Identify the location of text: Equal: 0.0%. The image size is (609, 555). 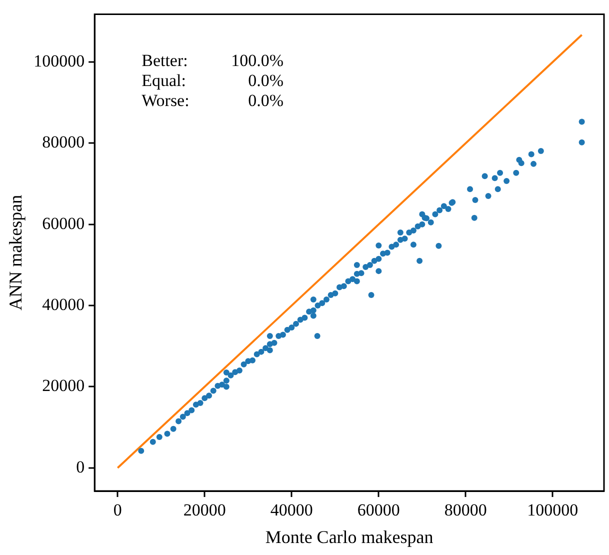
(213, 80).